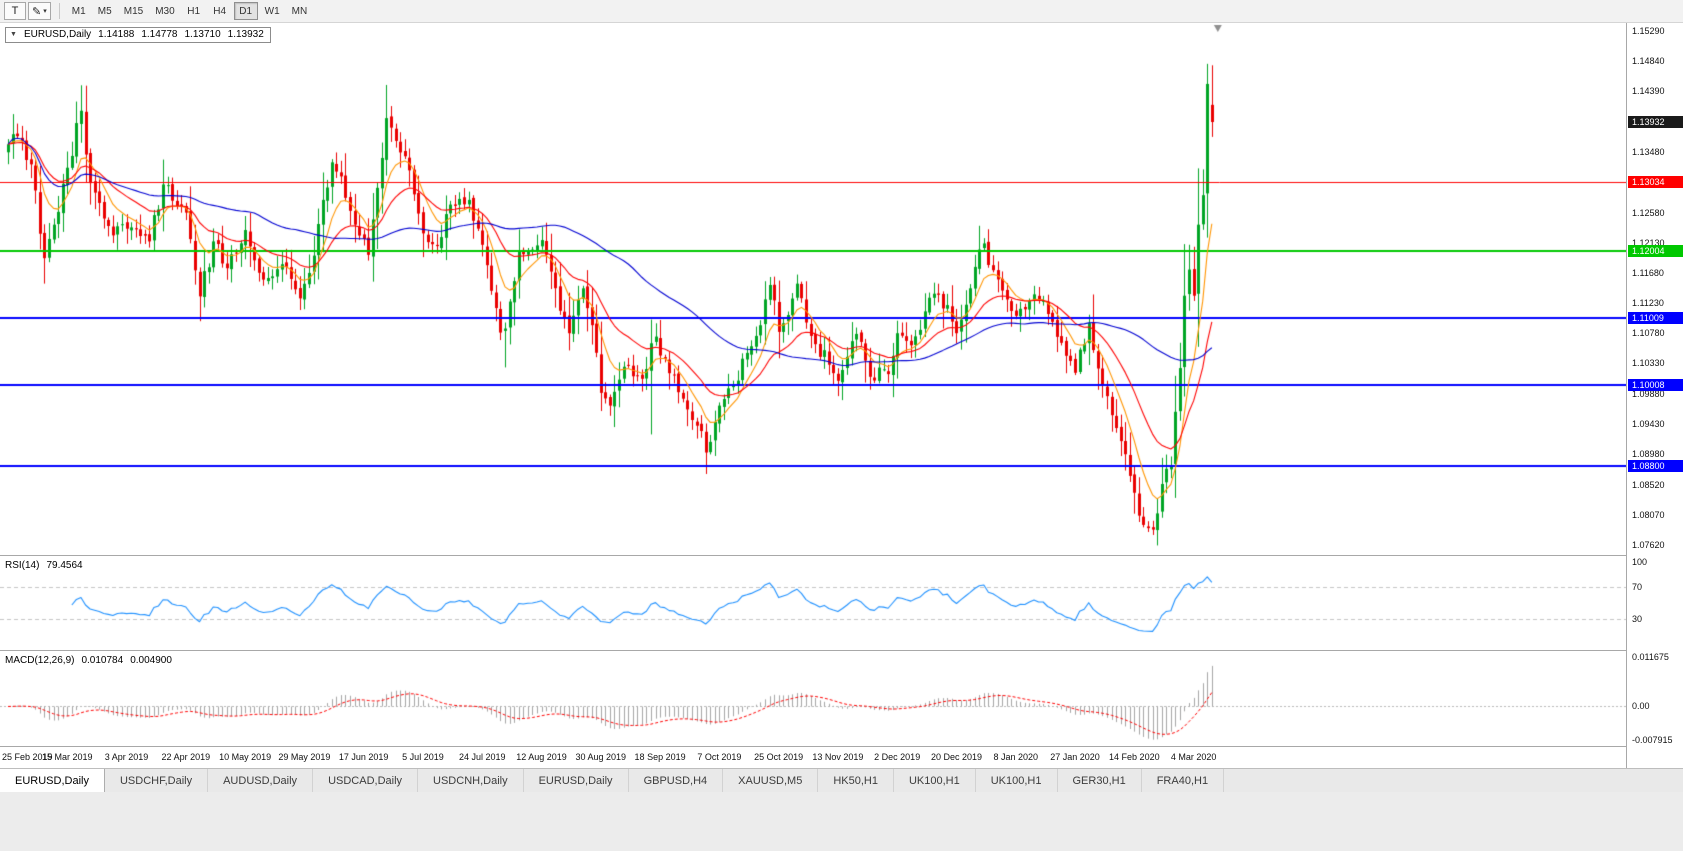 The image size is (1683, 851). Describe the element at coordinates (194, 11) in the screenshot. I see `timeframe-button-h1: H1` at that location.